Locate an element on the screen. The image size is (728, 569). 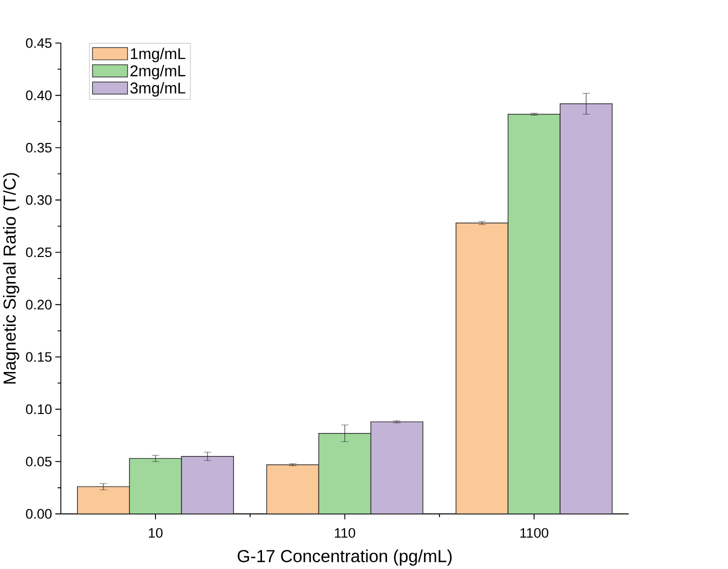
legend-label: 3mg/mL is located at coordinates (158, 89).